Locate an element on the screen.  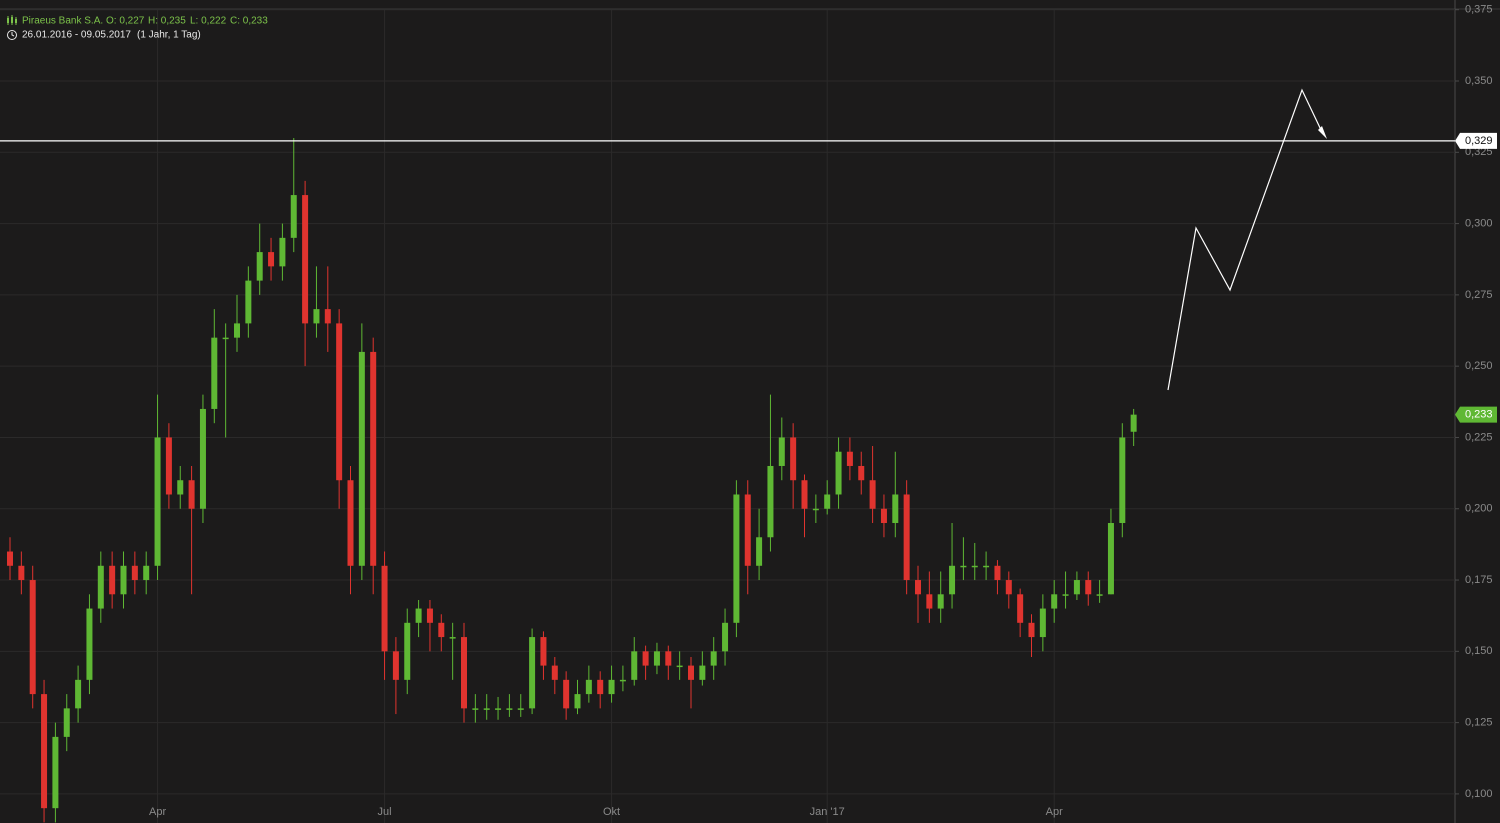
ohlc-high: H: 0,235 is located at coordinates (167, 21).